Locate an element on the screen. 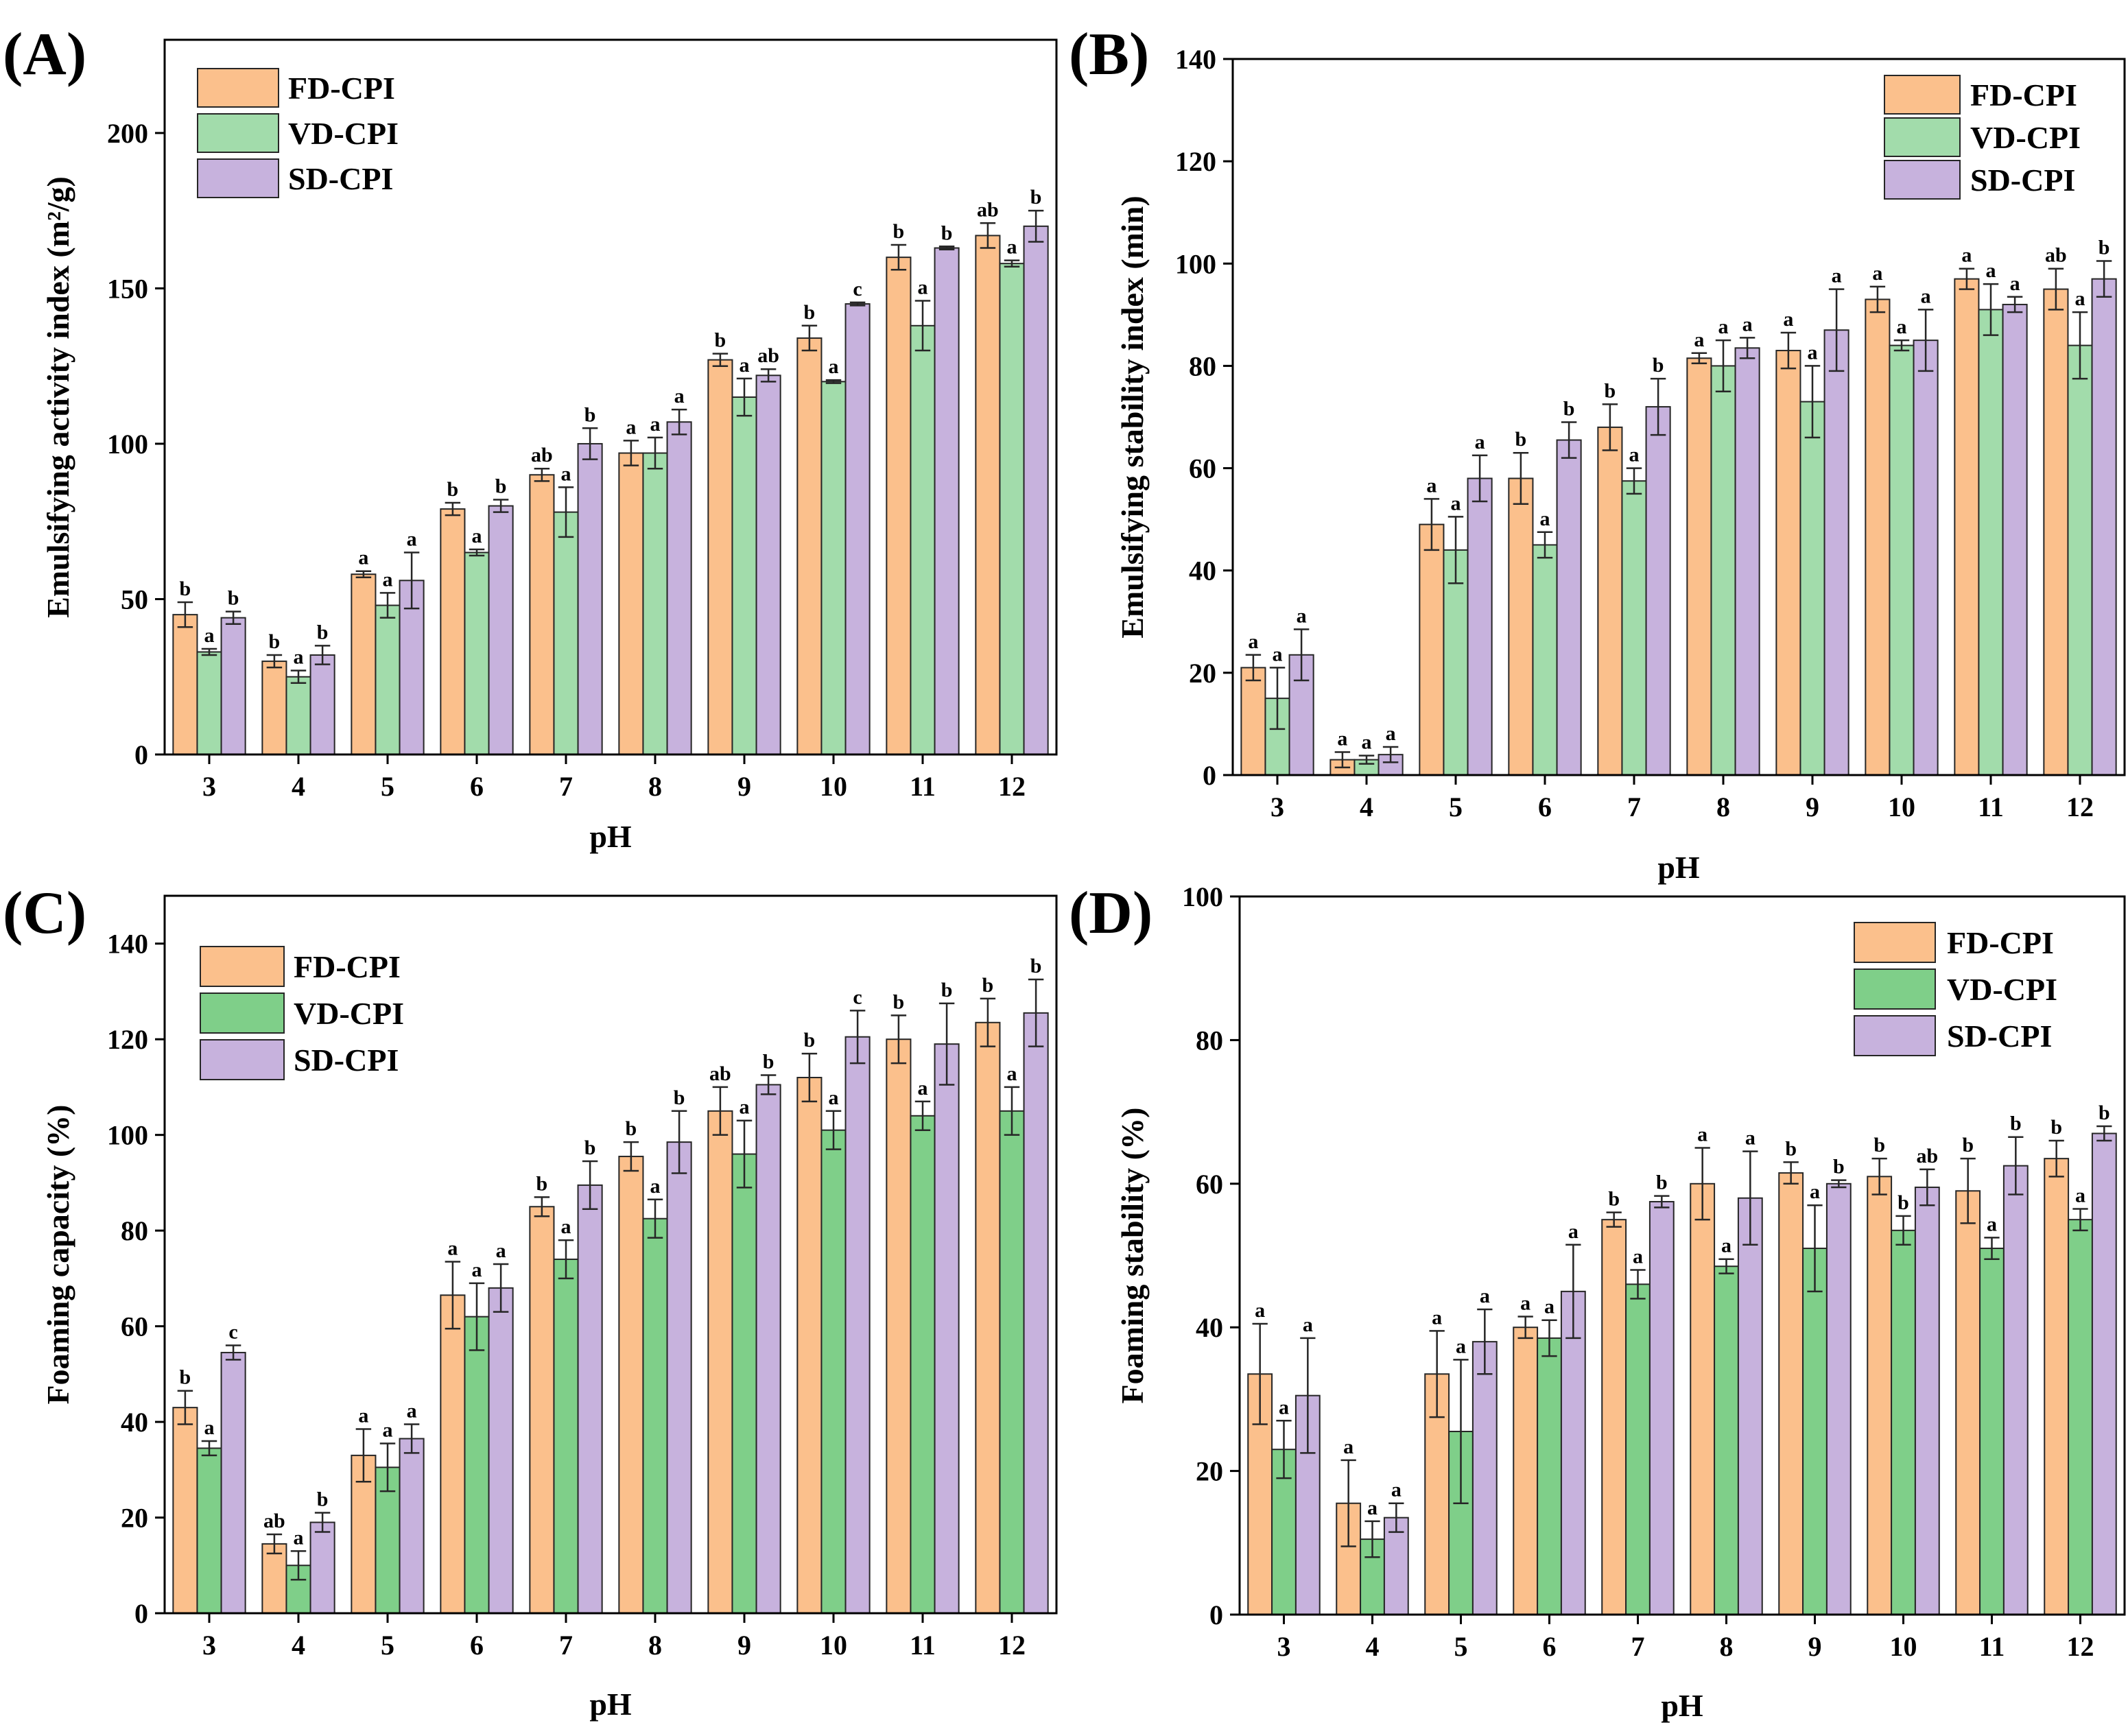  x-tick-label: 3 is located at coordinates (209, 787).